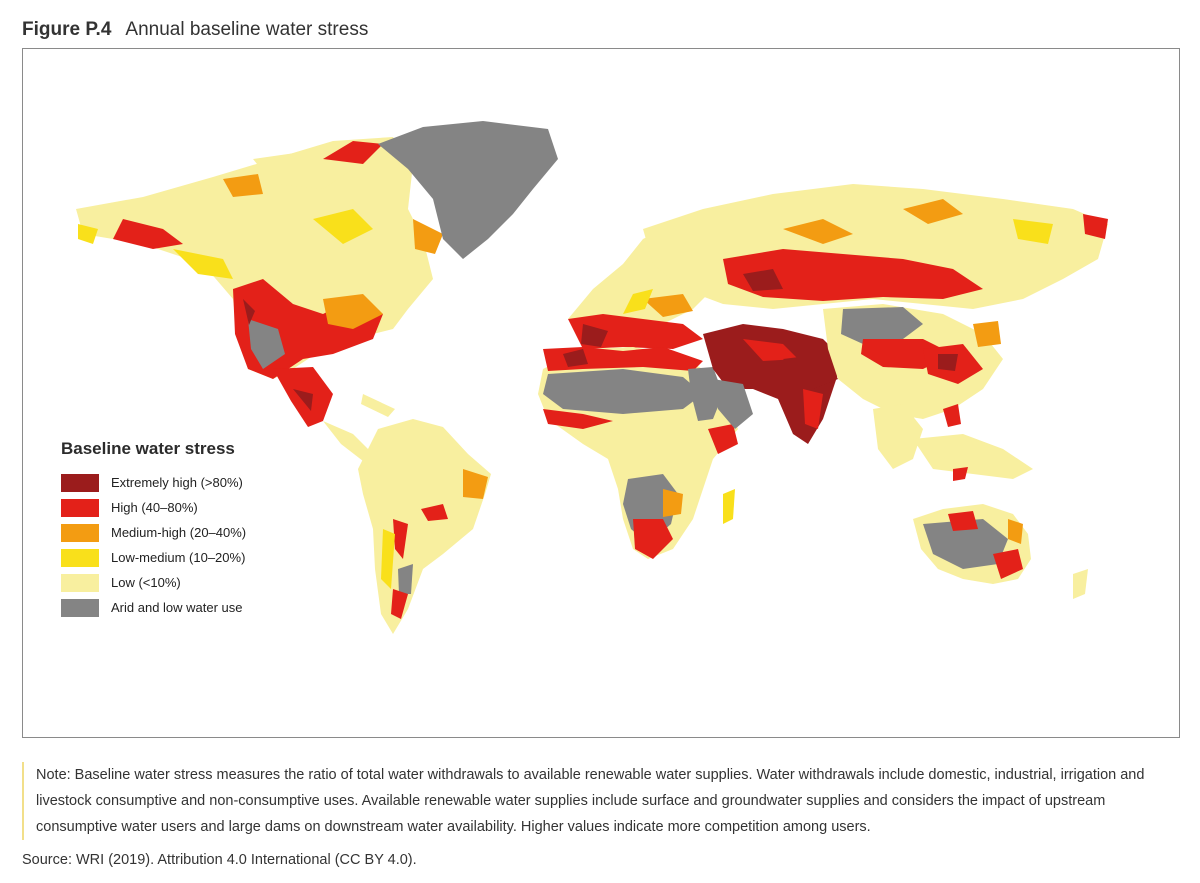 The height and width of the screenshot is (883, 1200). What do you see at coordinates (468, 190) in the screenshot?
I see `greenland-region` at bounding box center [468, 190].